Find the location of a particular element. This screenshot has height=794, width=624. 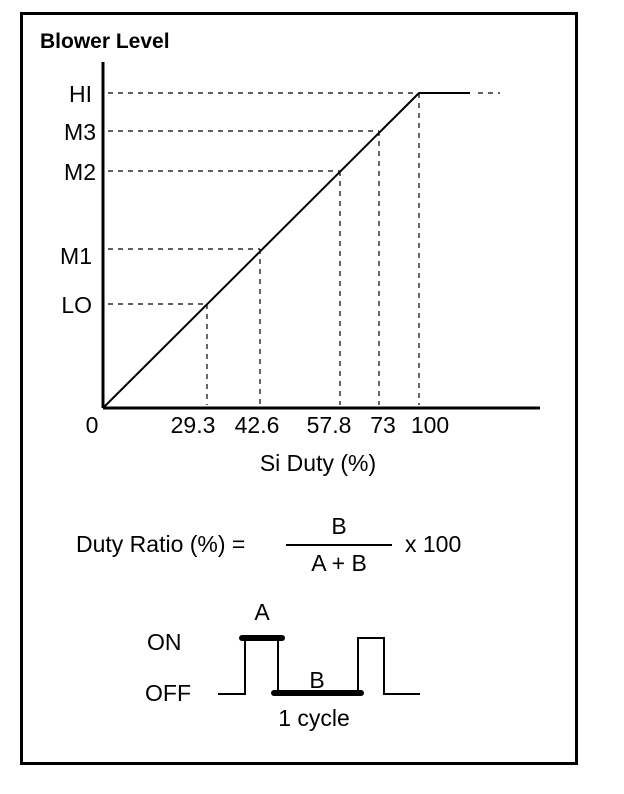

x-axis-label: Si Duty (%) is located at coordinates (318, 463).